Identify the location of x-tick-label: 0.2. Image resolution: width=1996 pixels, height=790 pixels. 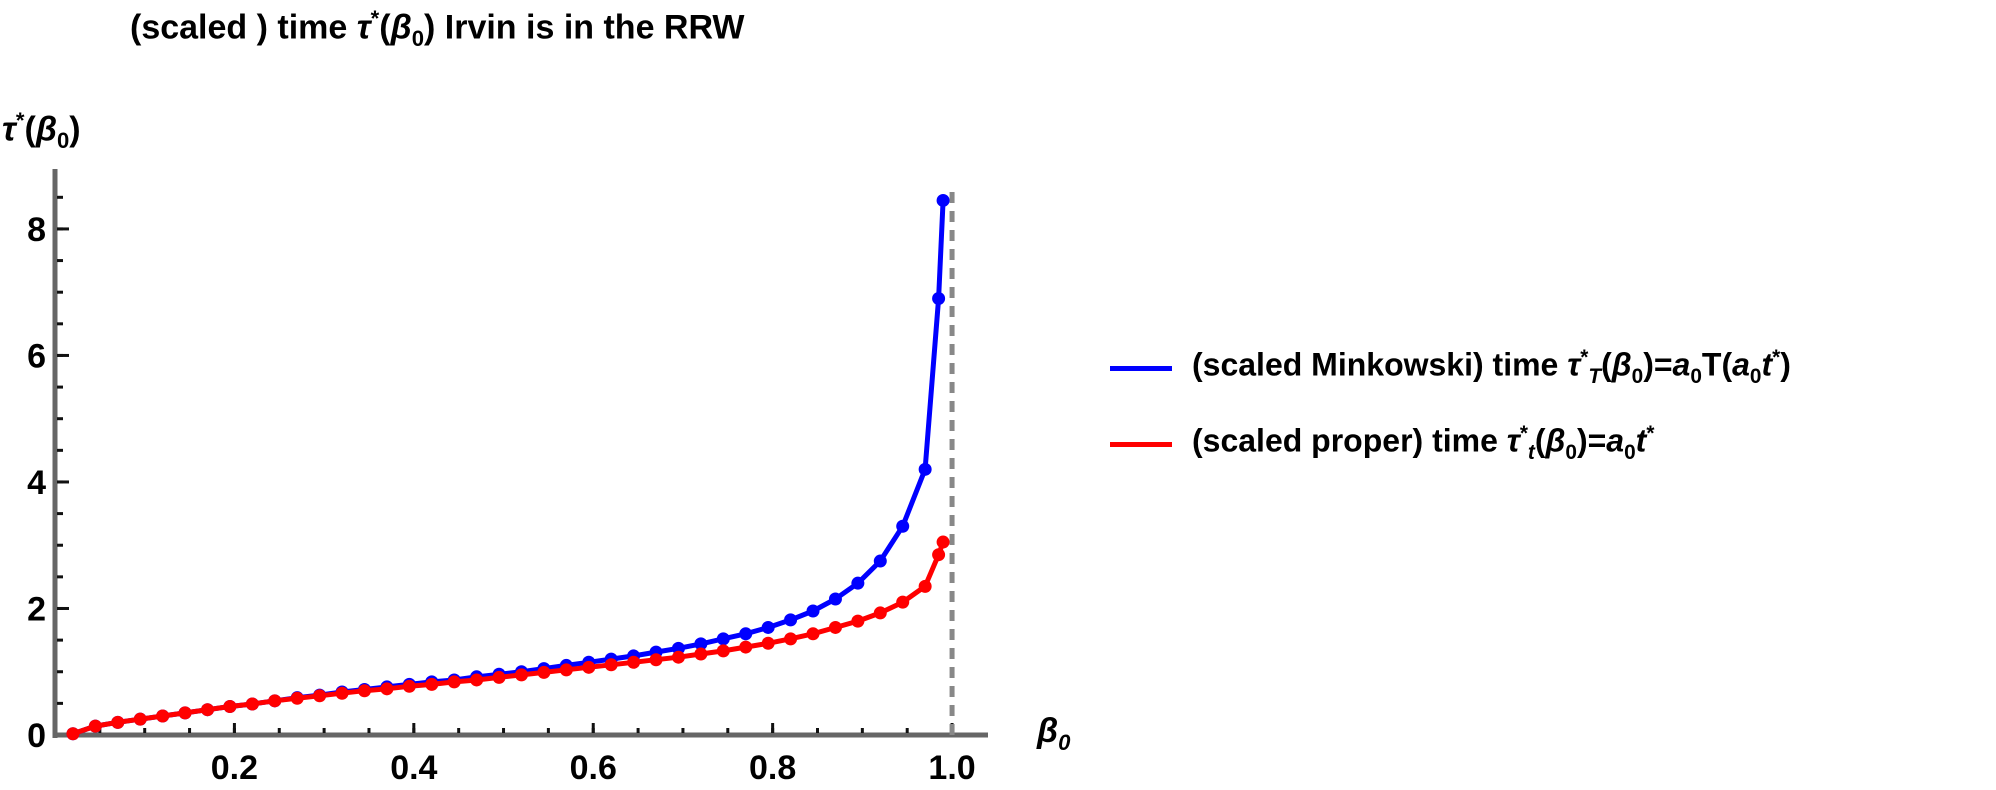
(234, 768).